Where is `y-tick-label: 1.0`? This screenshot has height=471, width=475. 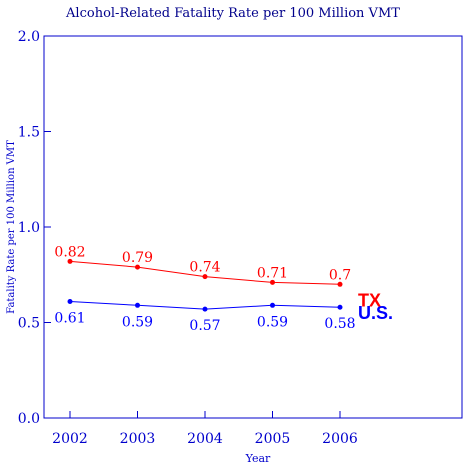 y-tick-label: 1.0 is located at coordinates (29, 228).